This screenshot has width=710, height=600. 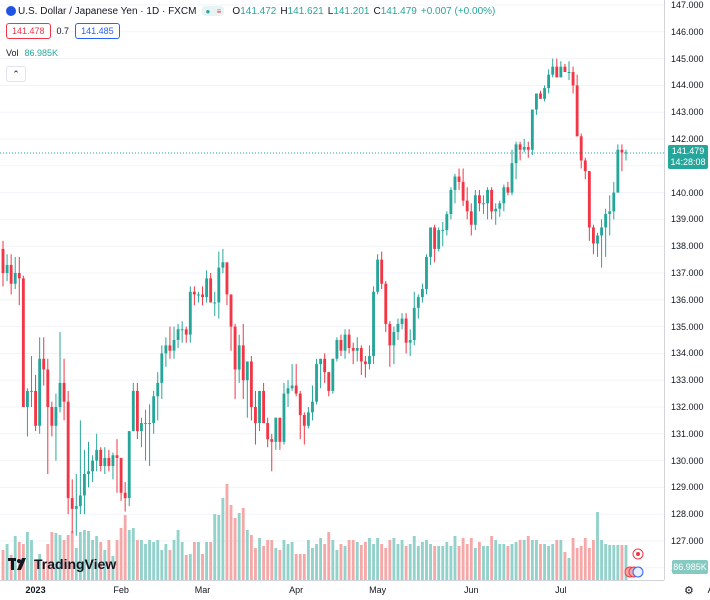 I want to click on price-tick-label: 136.000, so click(x=687, y=299).